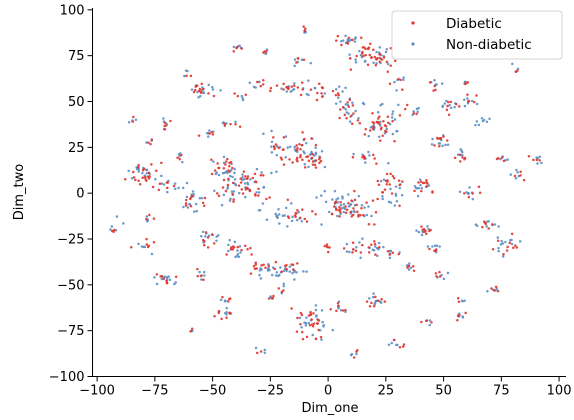 Image resolution: width=574 pixels, height=420 pixels. I want to click on y-tick-label: −100, so click(67, 377).